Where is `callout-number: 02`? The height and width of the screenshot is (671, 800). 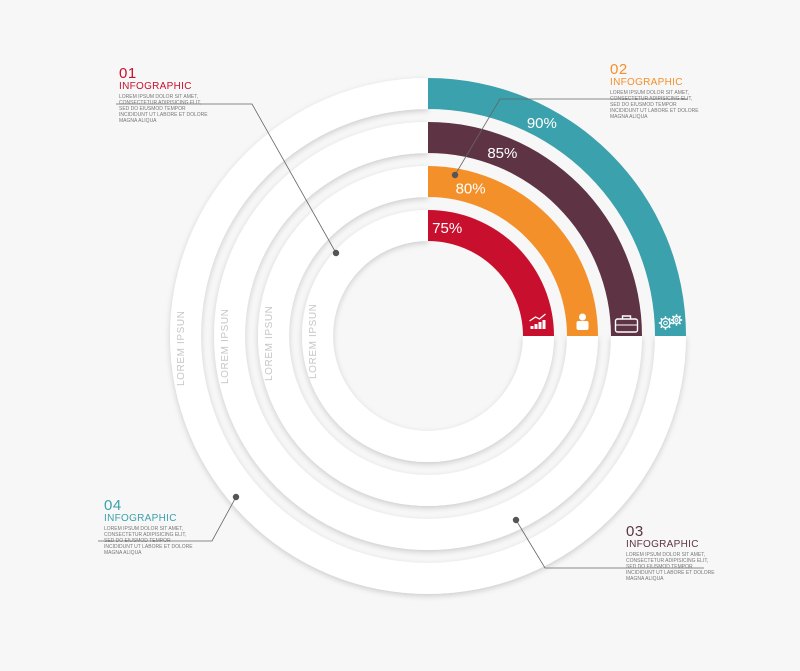
callout-number: 02 is located at coordinates (619, 69).